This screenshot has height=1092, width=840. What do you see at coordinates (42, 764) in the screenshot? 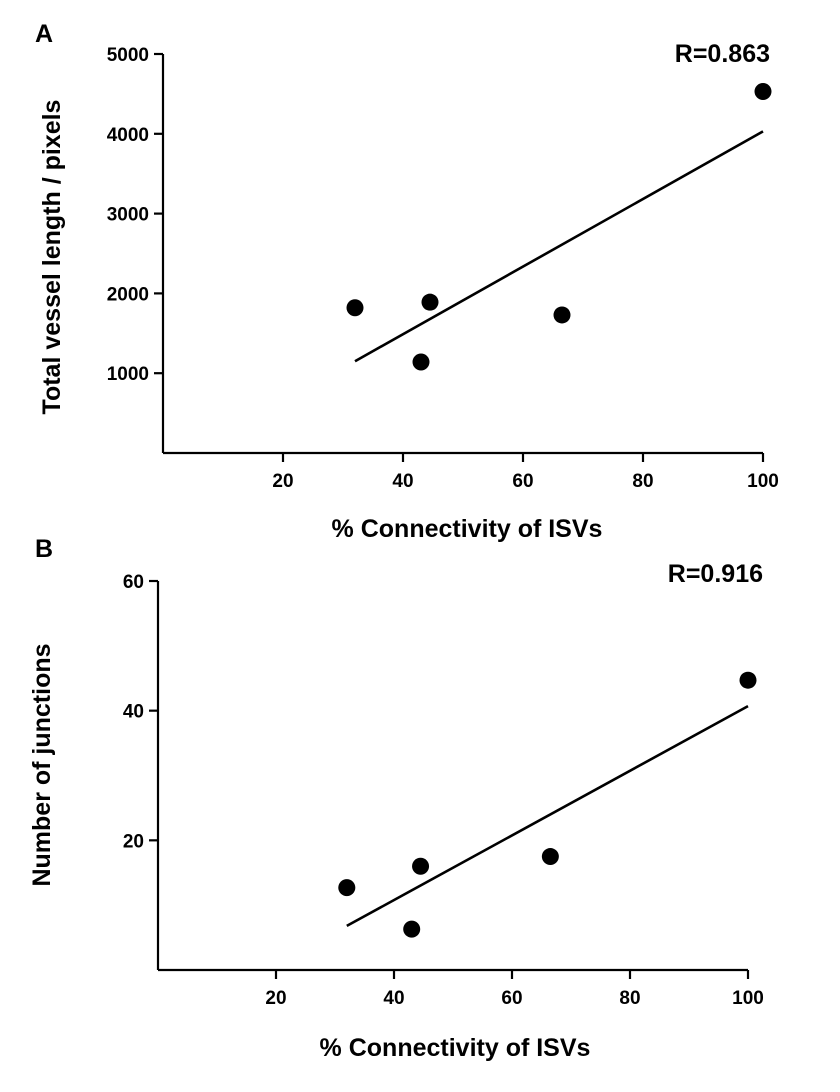
I see `panel-b-y-axis-label: Number of junctions` at bounding box center [42, 764].